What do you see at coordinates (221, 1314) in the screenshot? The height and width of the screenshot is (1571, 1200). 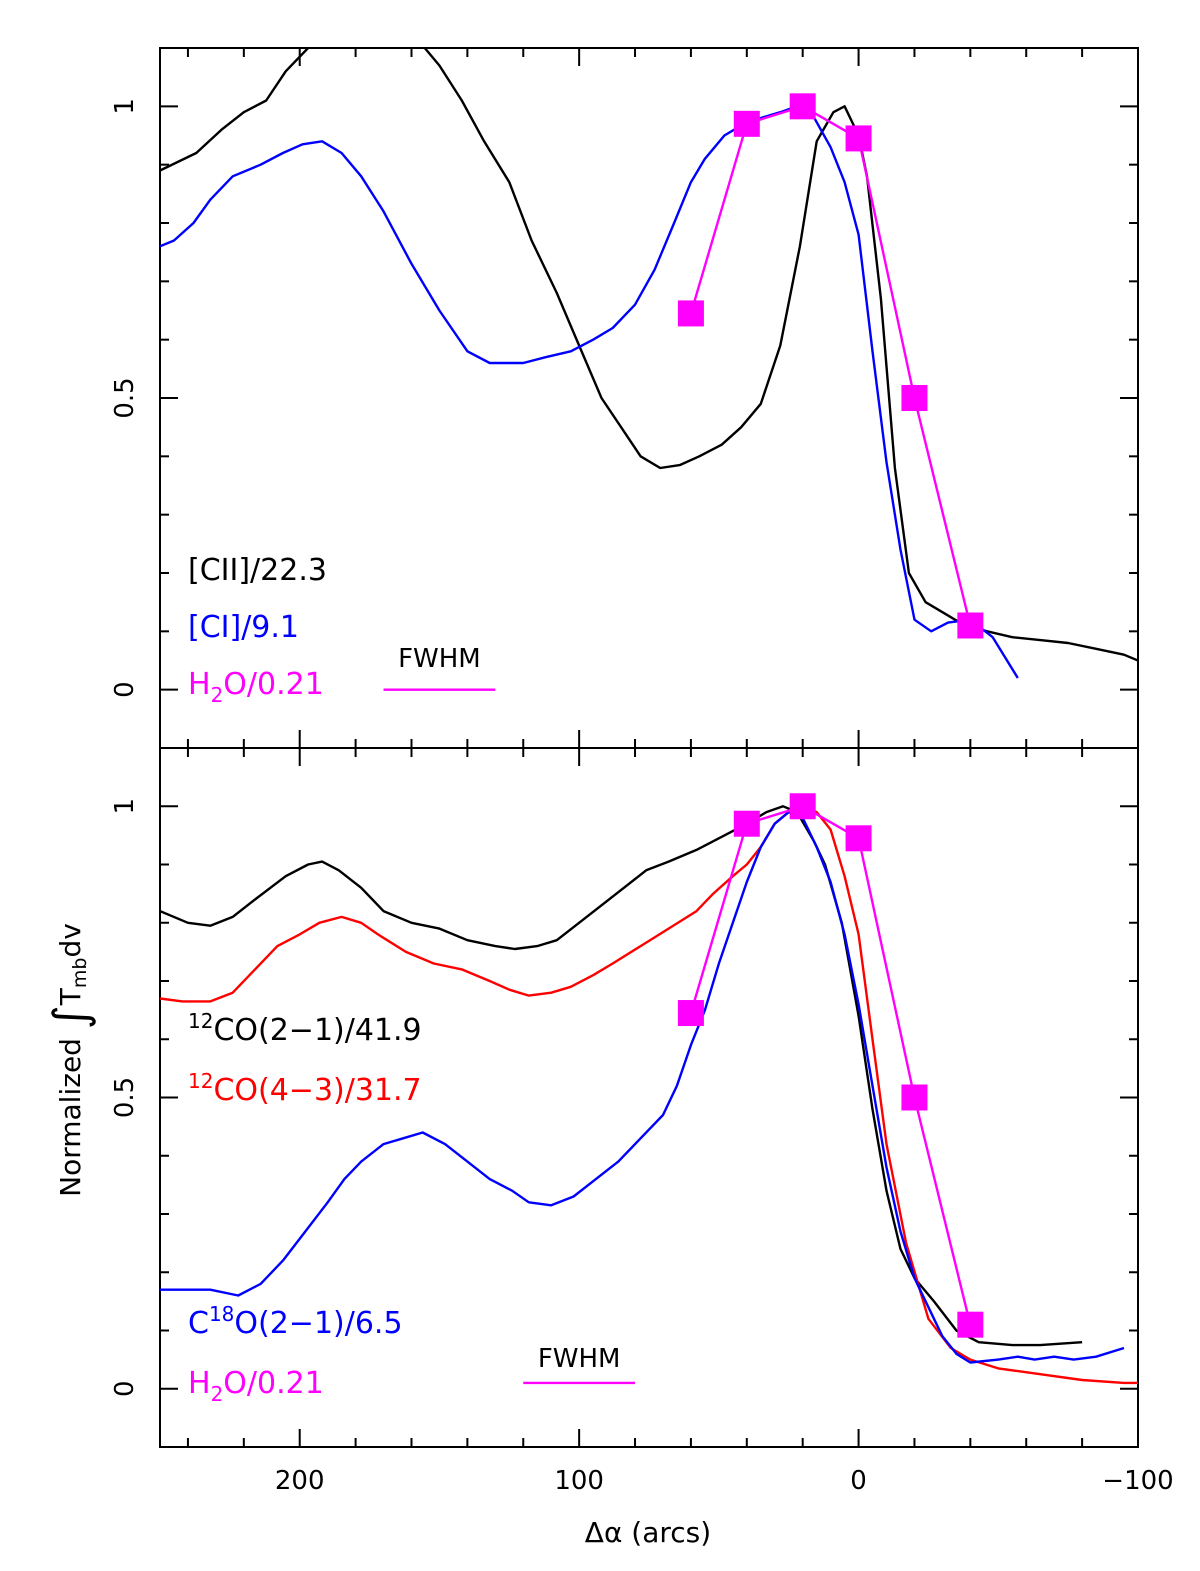 I see `legend-label-sup: 18` at bounding box center [221, 1314].